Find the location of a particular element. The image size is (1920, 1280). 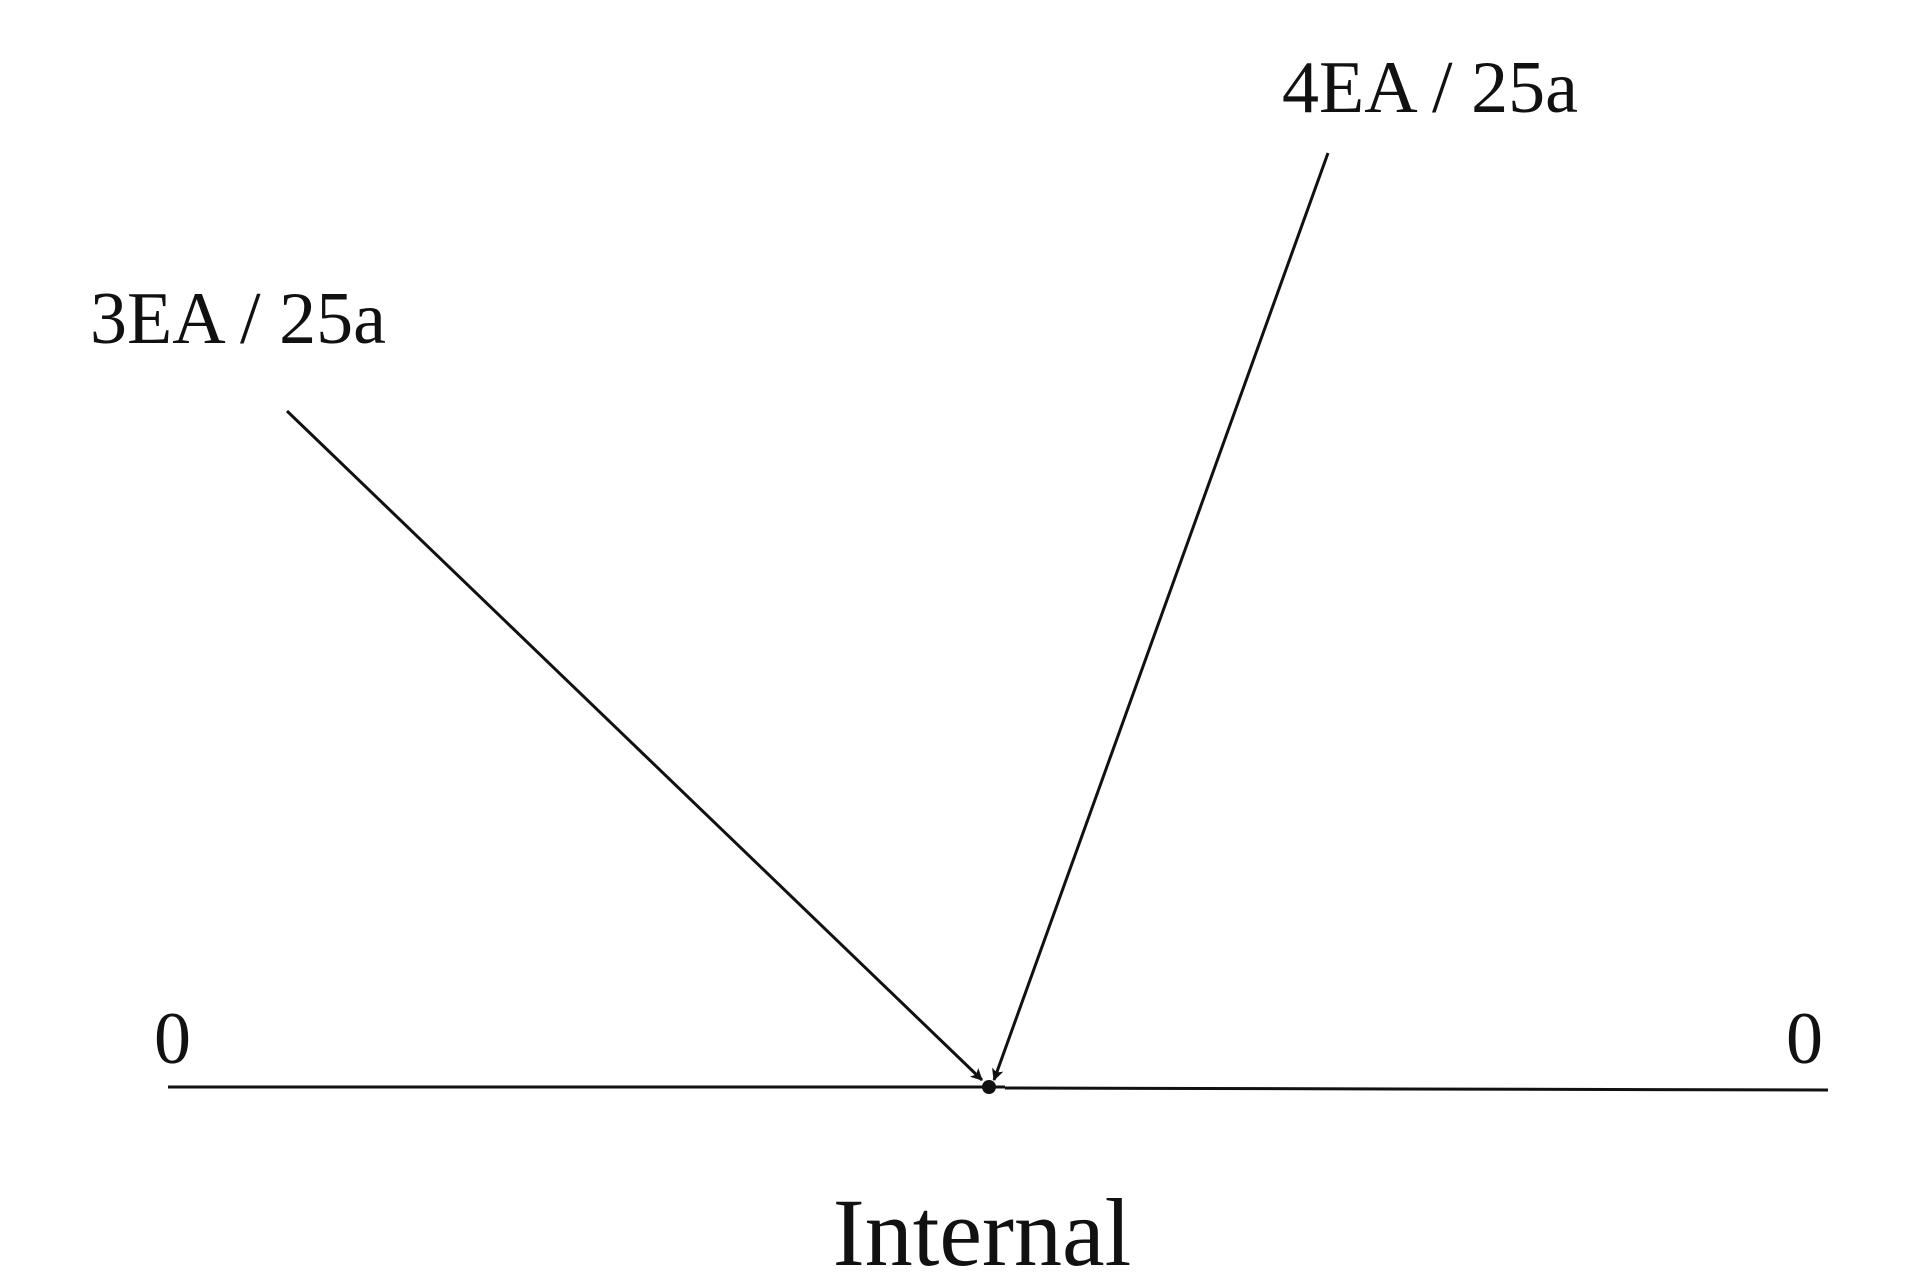

force-label-left: 3EA / 25a is located at coordinates (238, 319).